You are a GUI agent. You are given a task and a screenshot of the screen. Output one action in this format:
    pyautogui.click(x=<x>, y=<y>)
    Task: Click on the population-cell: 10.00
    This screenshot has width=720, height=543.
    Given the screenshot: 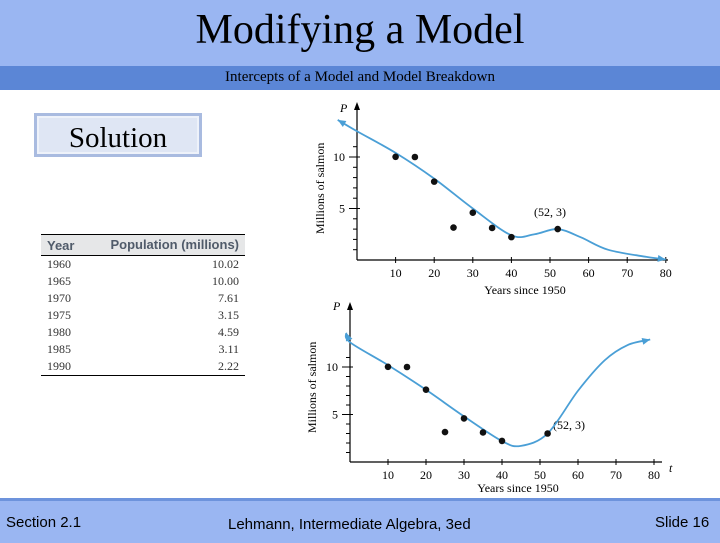 What is the action you would take?
    pyautogui.click(x=225, y=281)
    